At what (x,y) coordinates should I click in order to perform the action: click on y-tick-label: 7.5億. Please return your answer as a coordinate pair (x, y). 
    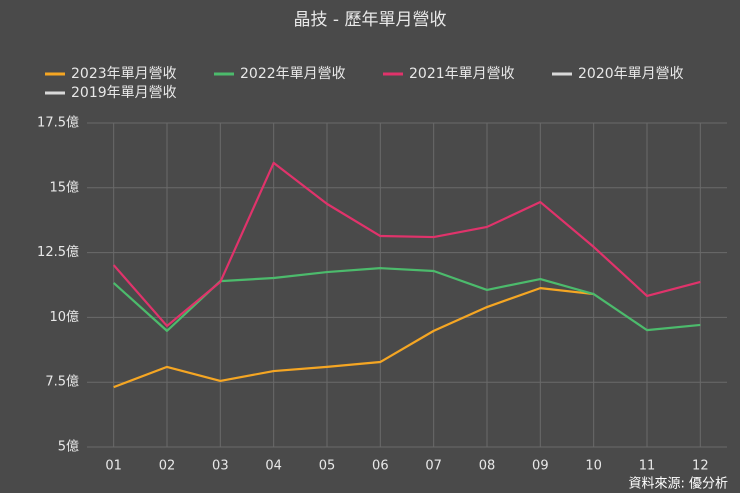
    Looking at the image, I should click on (62, 382).